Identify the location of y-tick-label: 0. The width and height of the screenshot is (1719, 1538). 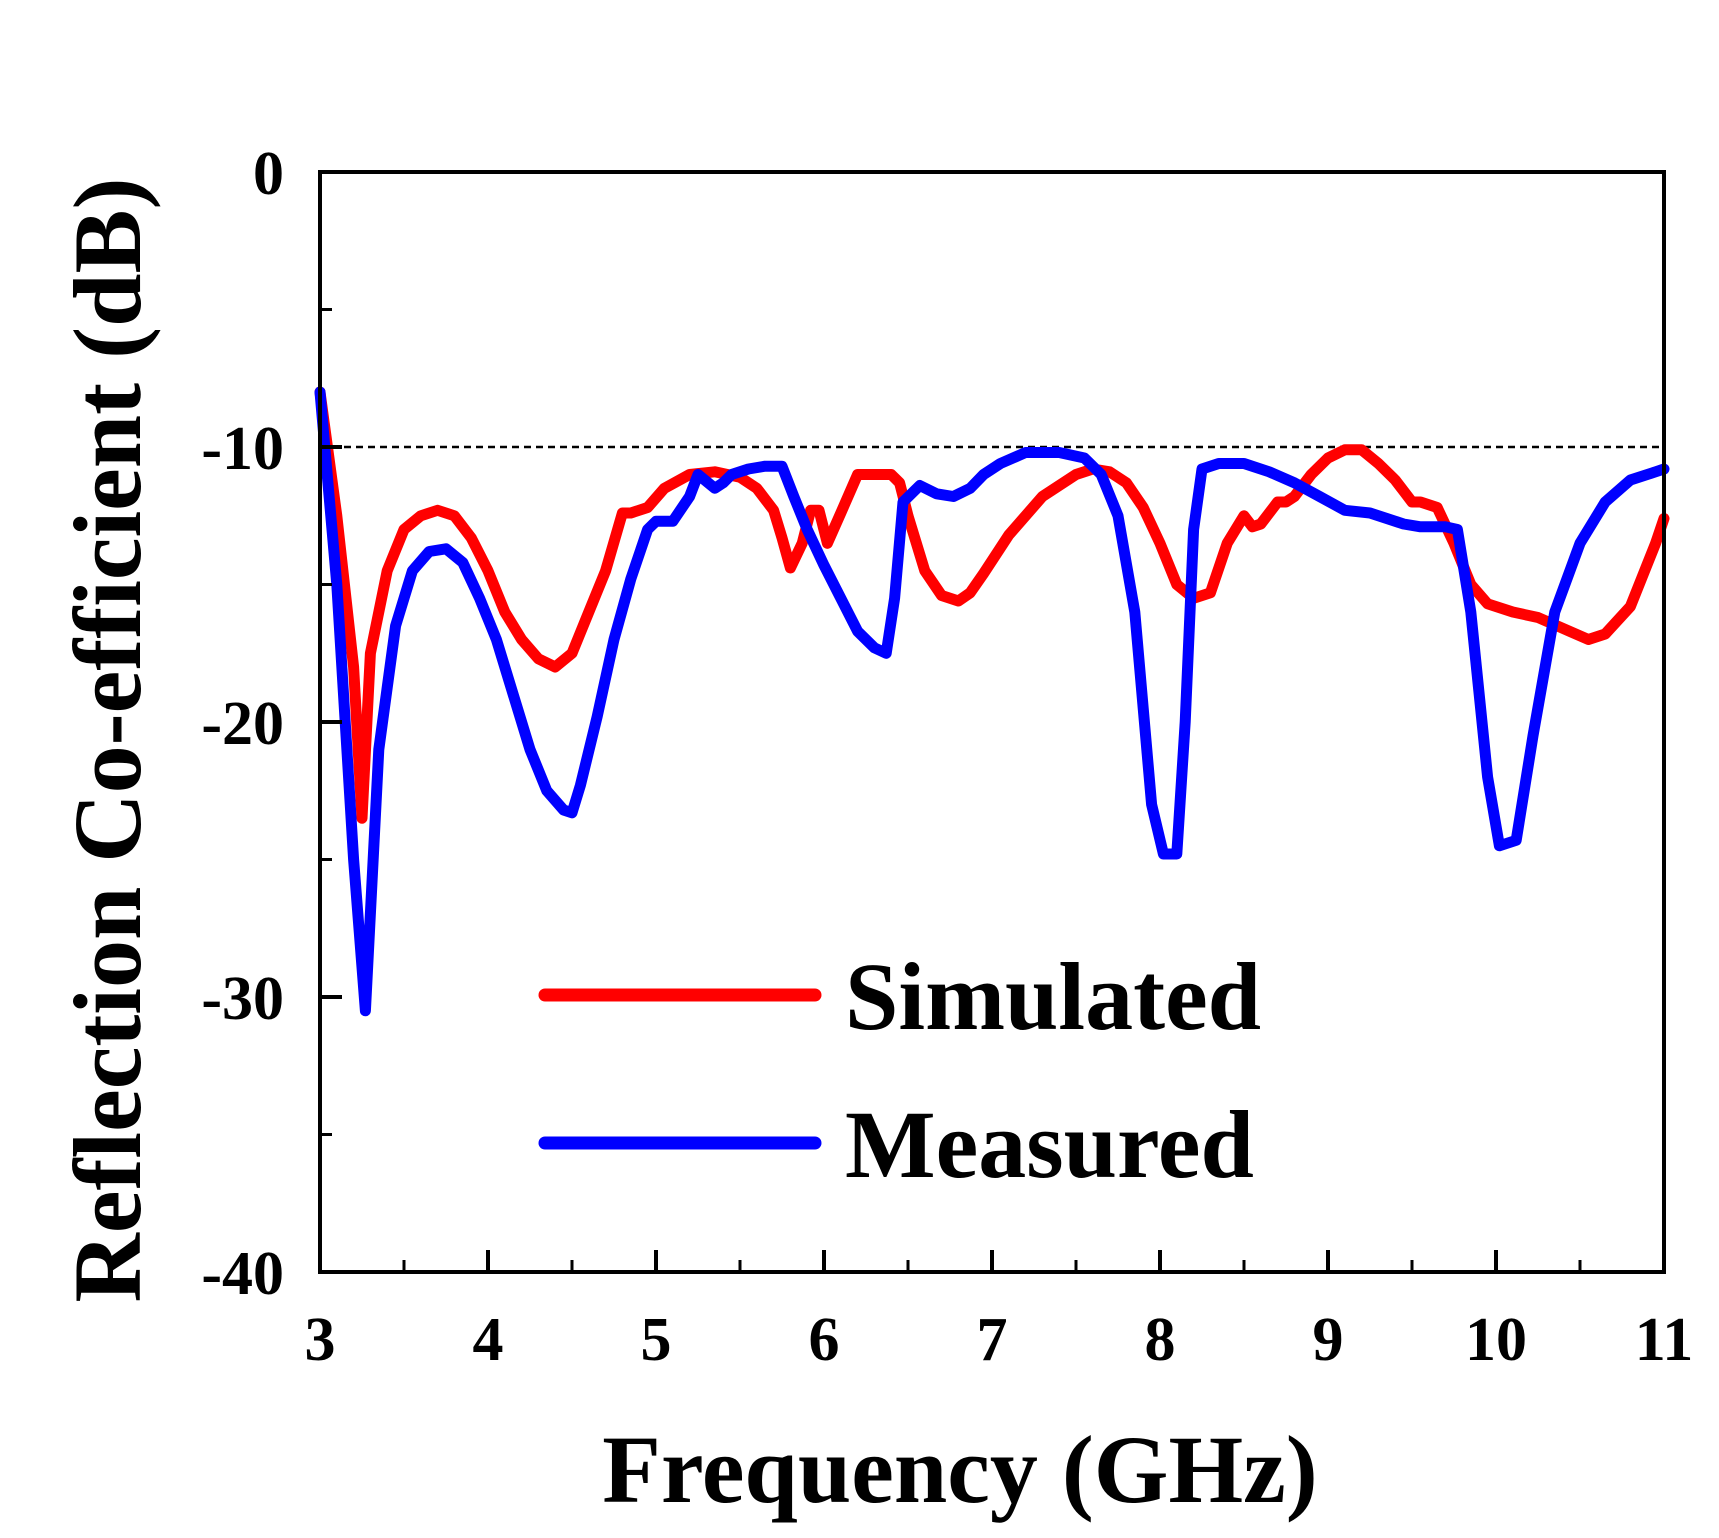
(268, 174).